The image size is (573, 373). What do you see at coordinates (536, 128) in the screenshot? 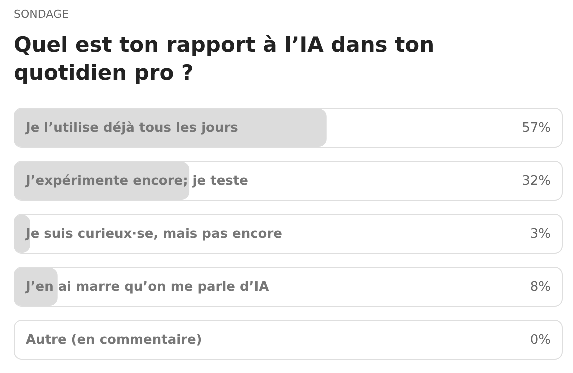
I see `data-label: 57%` at bounding box center [536, 128].